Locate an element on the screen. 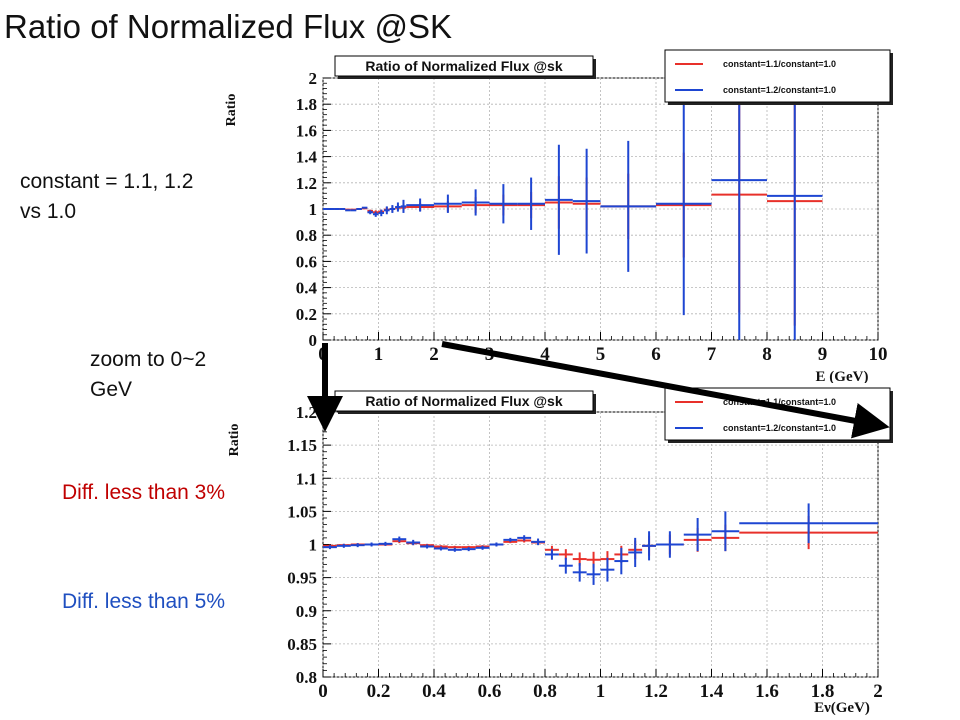  x-tick-label: 0.6 is located at coordinates (490, 691).